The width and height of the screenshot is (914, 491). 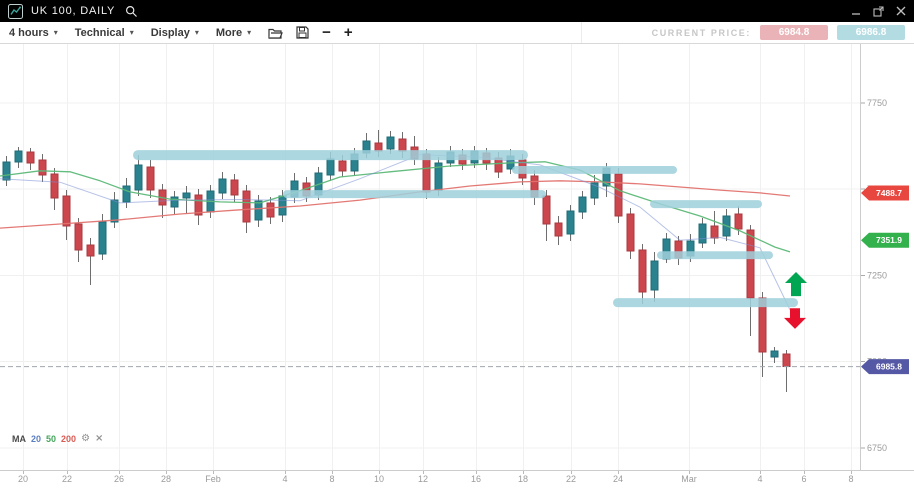 I want to click on ma-indicator-legend: MA 20 50 200 ⚙ ×, so click(x=58, y=439).